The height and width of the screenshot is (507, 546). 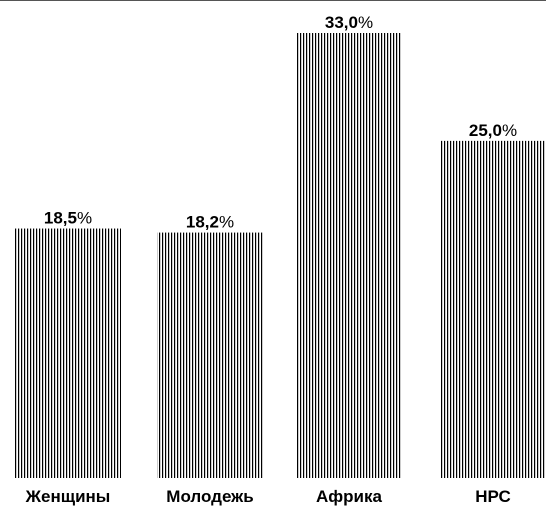 I want to click on value-label-1: 18,5%, so click(x=68, y=218).